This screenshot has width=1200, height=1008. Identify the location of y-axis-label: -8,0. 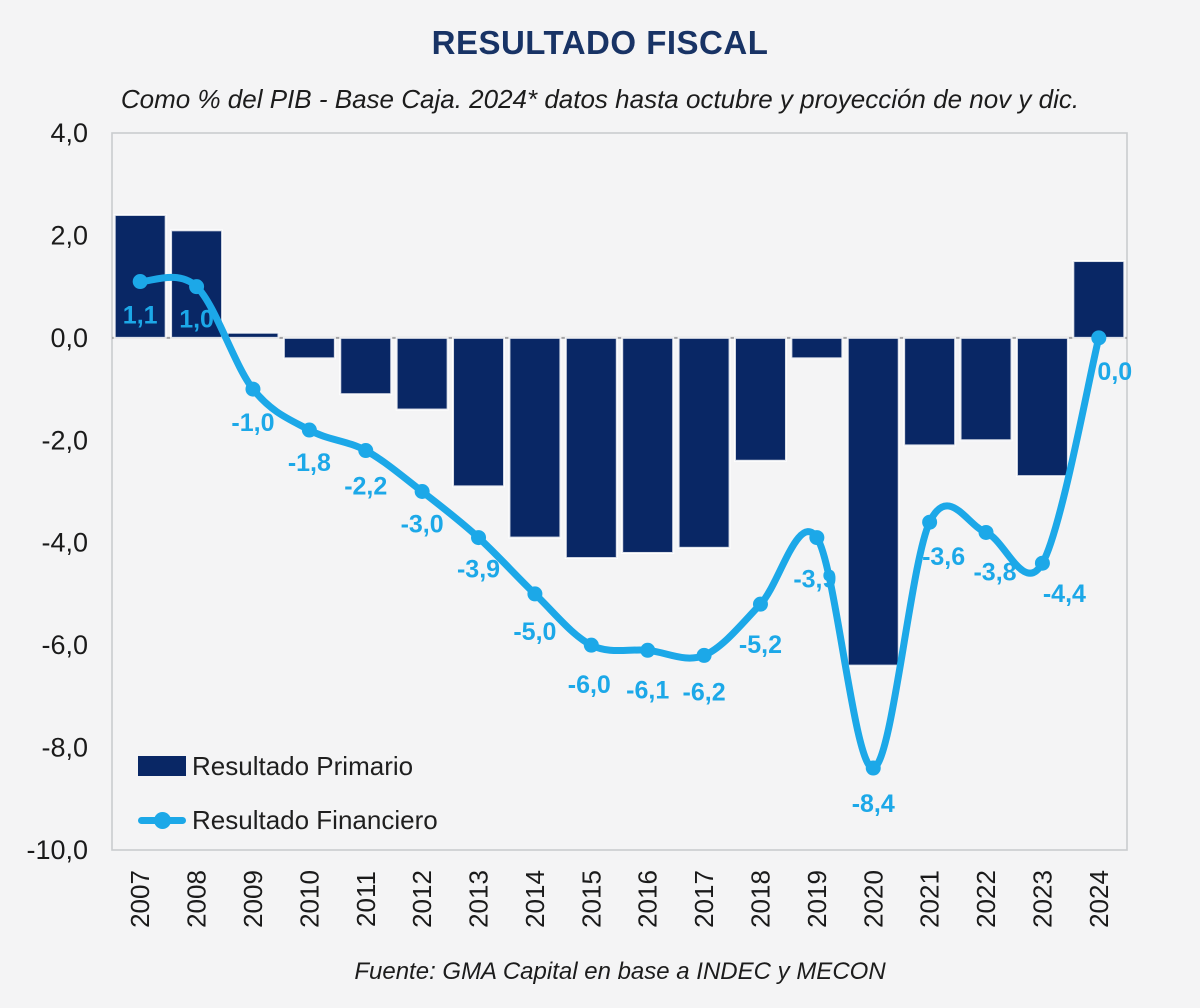
(64, 748).